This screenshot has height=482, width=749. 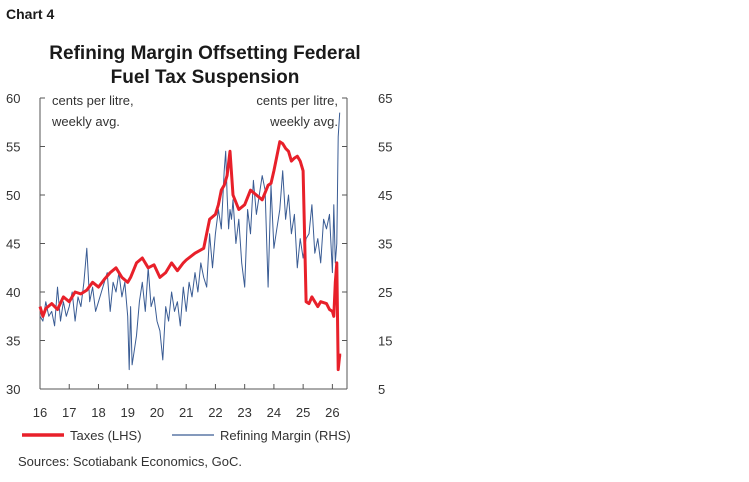 What do you see at coordinates (381, 389) in the screenshot?
I see `right-tick-label: 5` at bounding box center [381, 389].